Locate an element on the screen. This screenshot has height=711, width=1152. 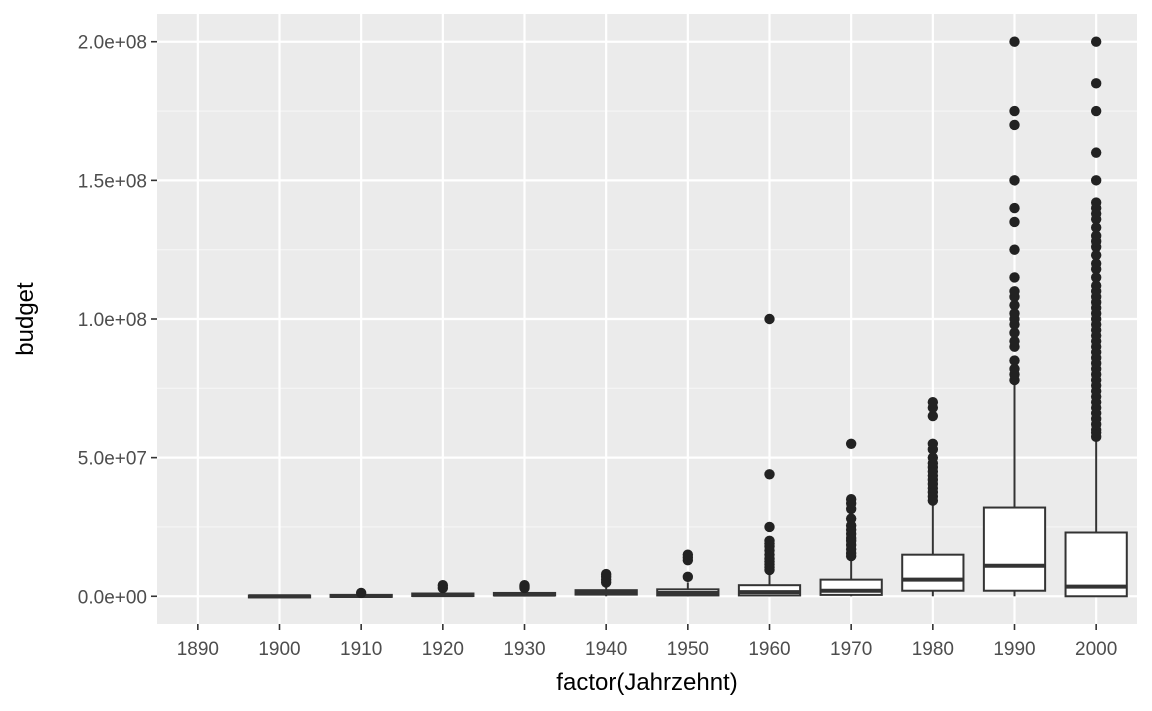
x-tick-label: 1970 is located at coordinates (851, 649).